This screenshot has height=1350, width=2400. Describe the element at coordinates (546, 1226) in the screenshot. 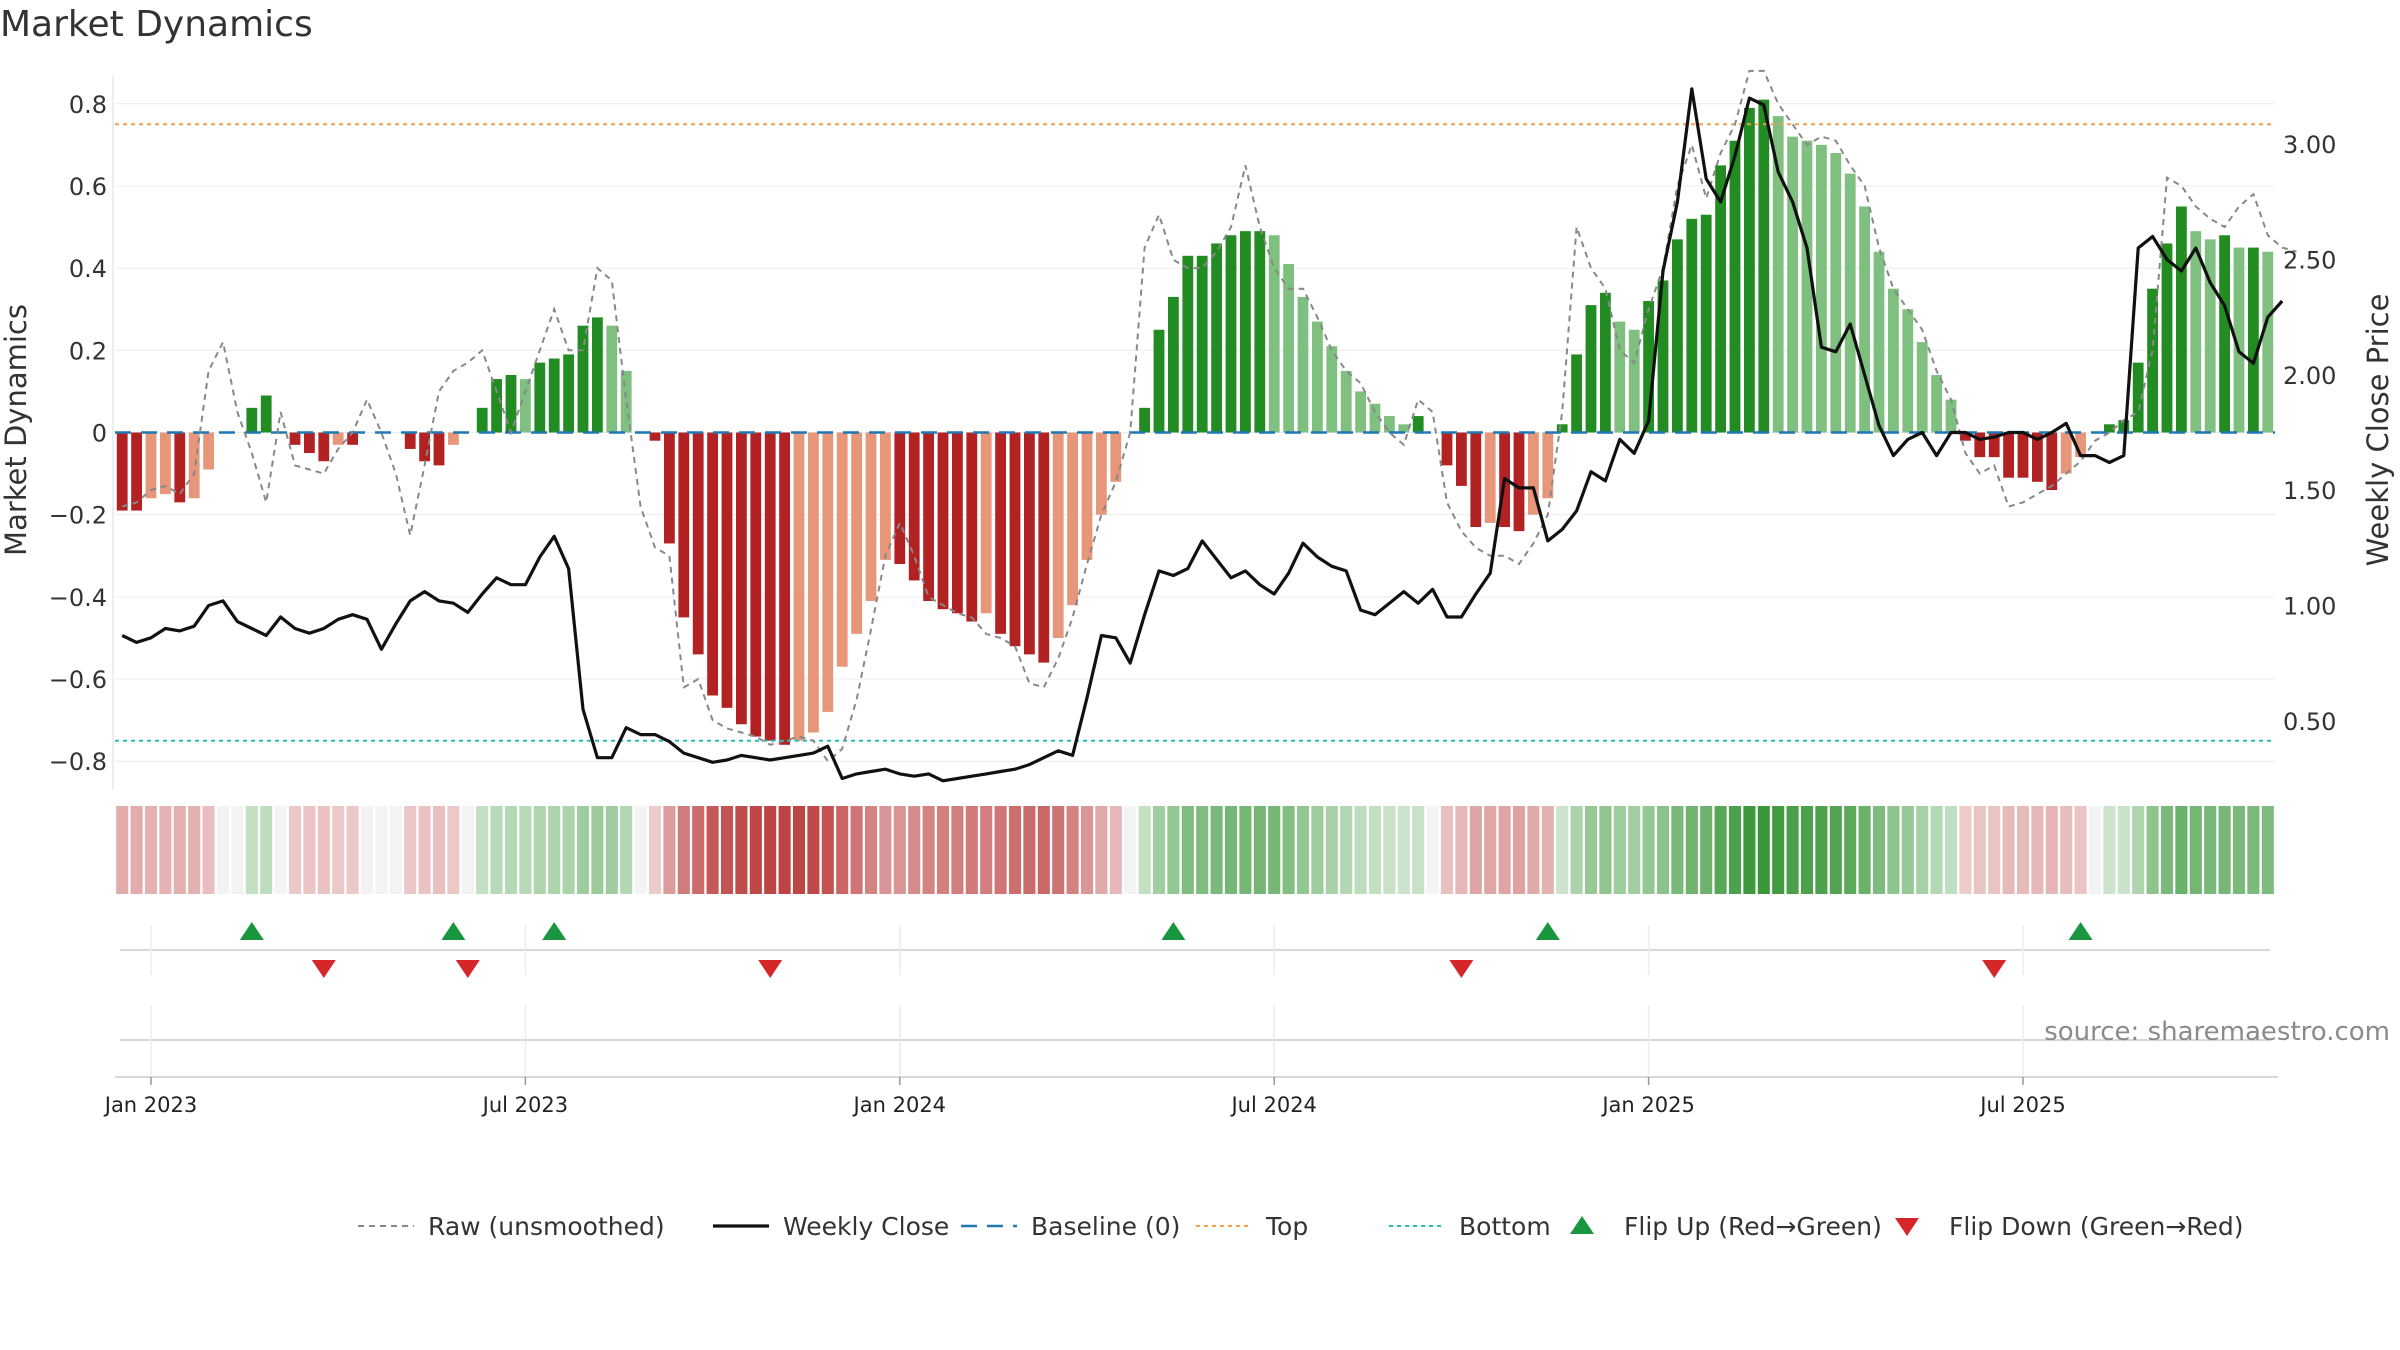

I see `legend-label: Raw (unsmoothed)` at that location.